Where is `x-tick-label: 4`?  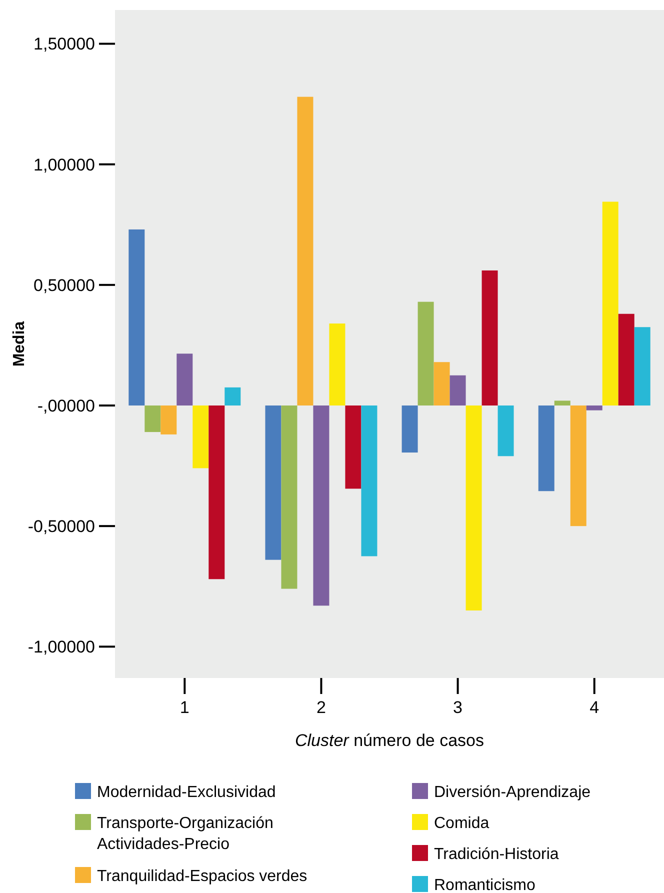
x-tick-label: 4 is located at coordinates (595, 707).